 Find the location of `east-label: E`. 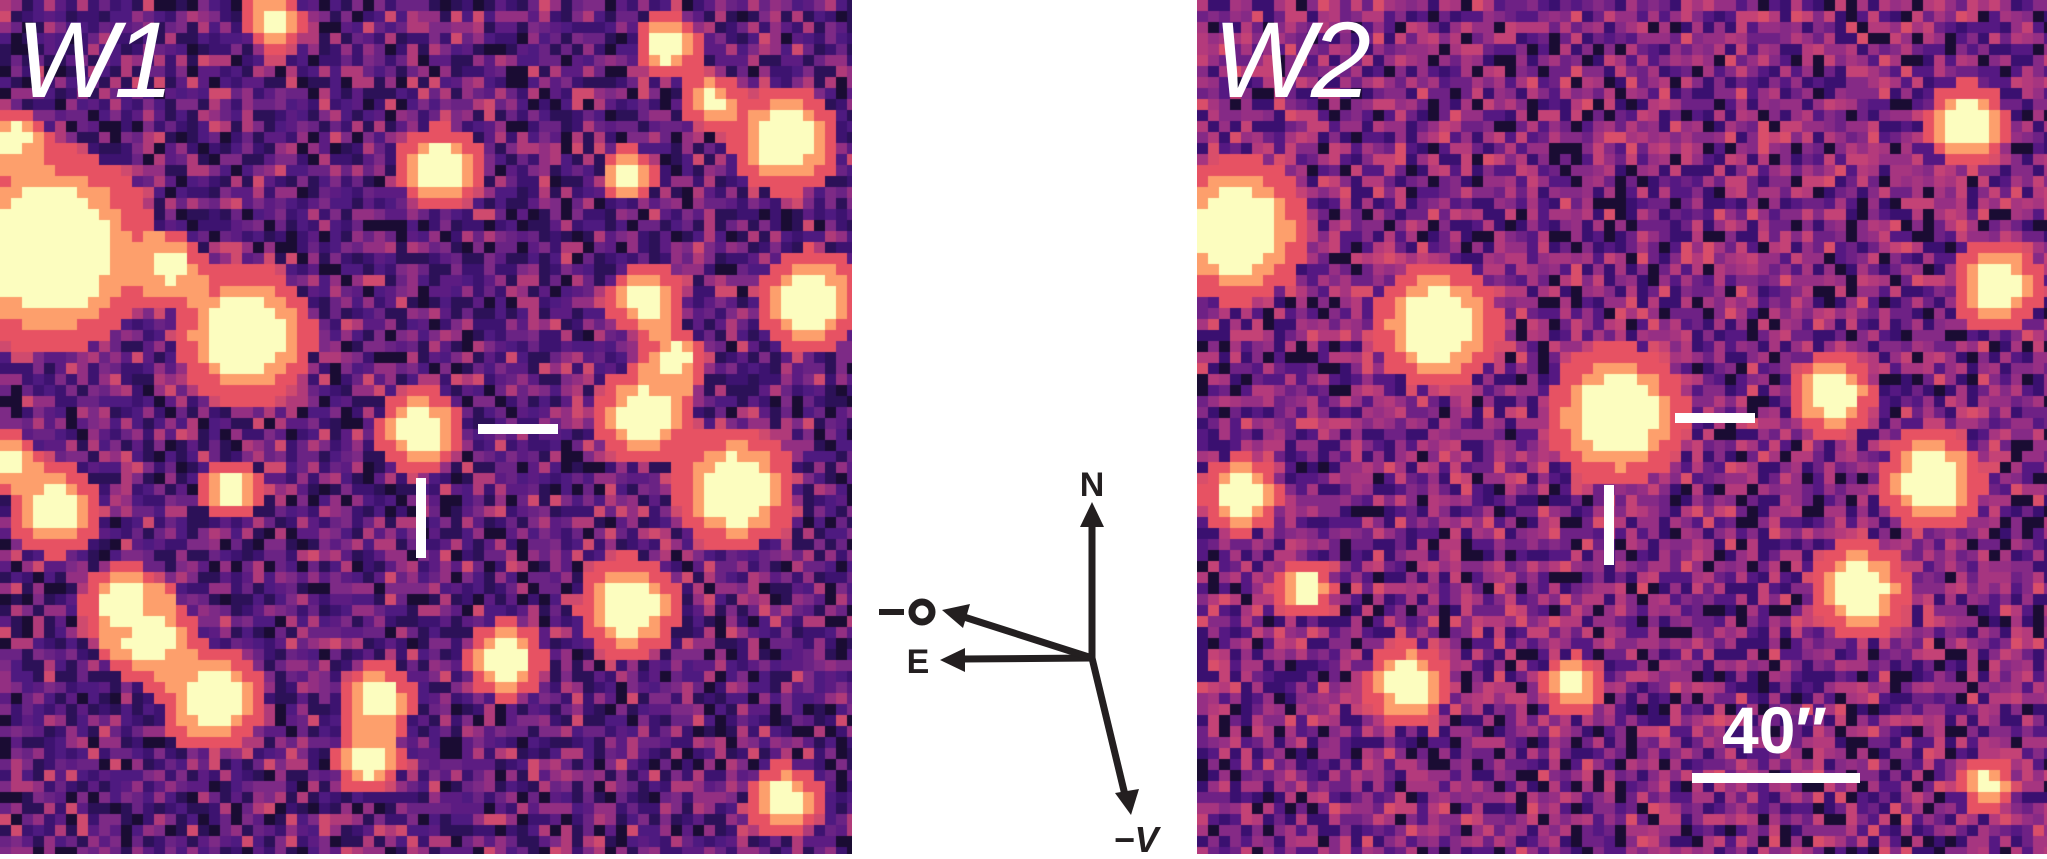

east-label: E is located at coordinates (918, 662).